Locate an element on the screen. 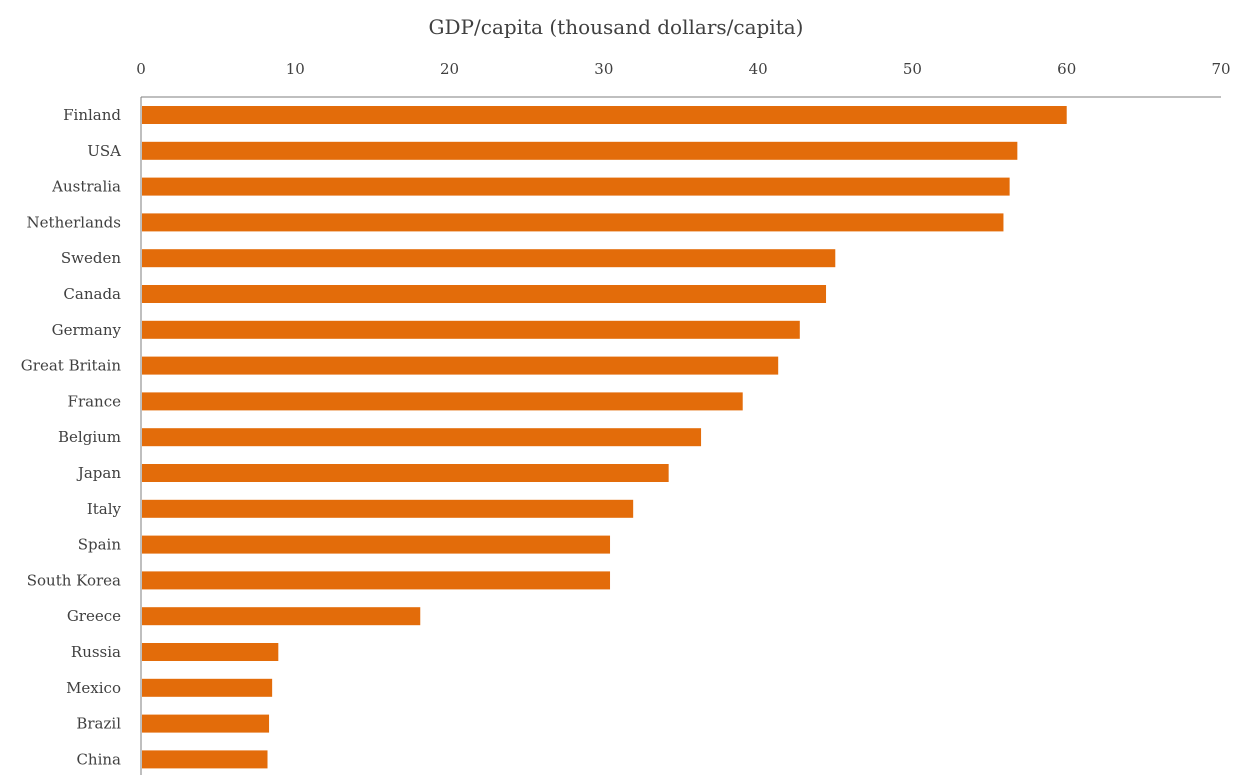 The image size is (1243, 775). category-label: Great Britain is located at coordinates (71, 366).